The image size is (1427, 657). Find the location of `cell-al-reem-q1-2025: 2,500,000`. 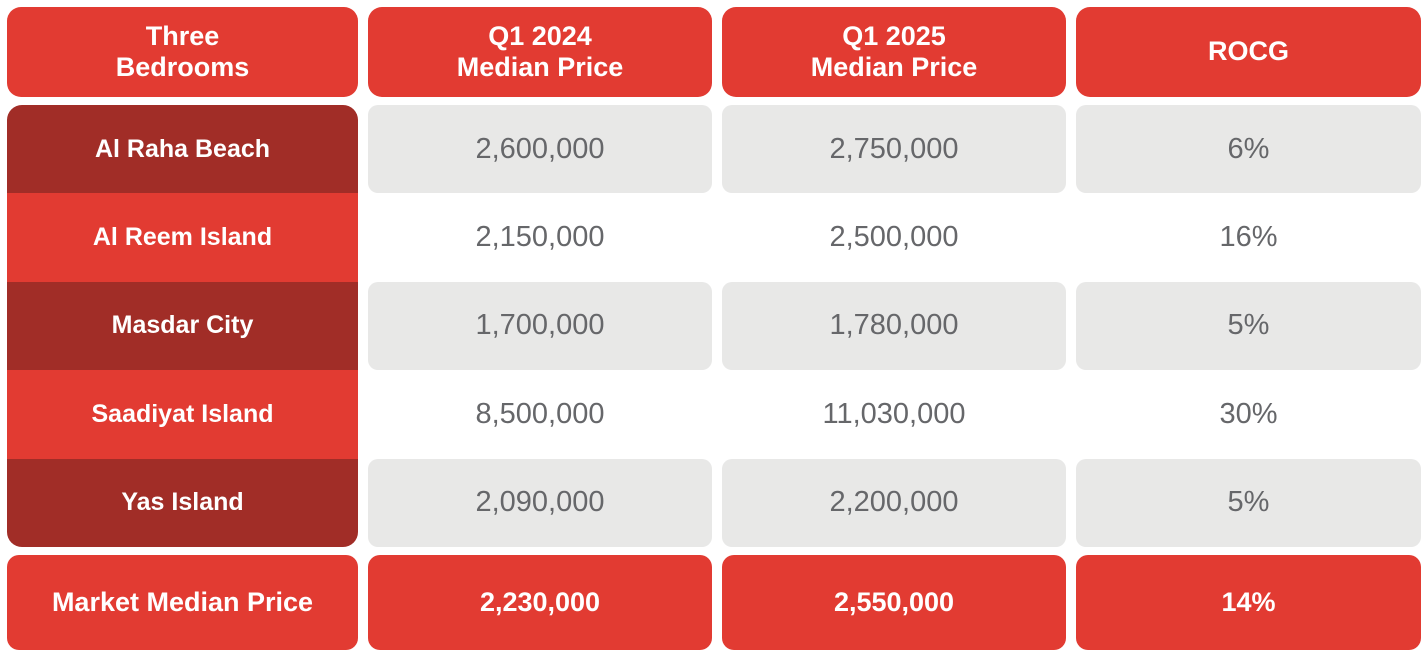

cell-al-reem-q1-2025: 2,500,000 is located at coordinates (894, 237).